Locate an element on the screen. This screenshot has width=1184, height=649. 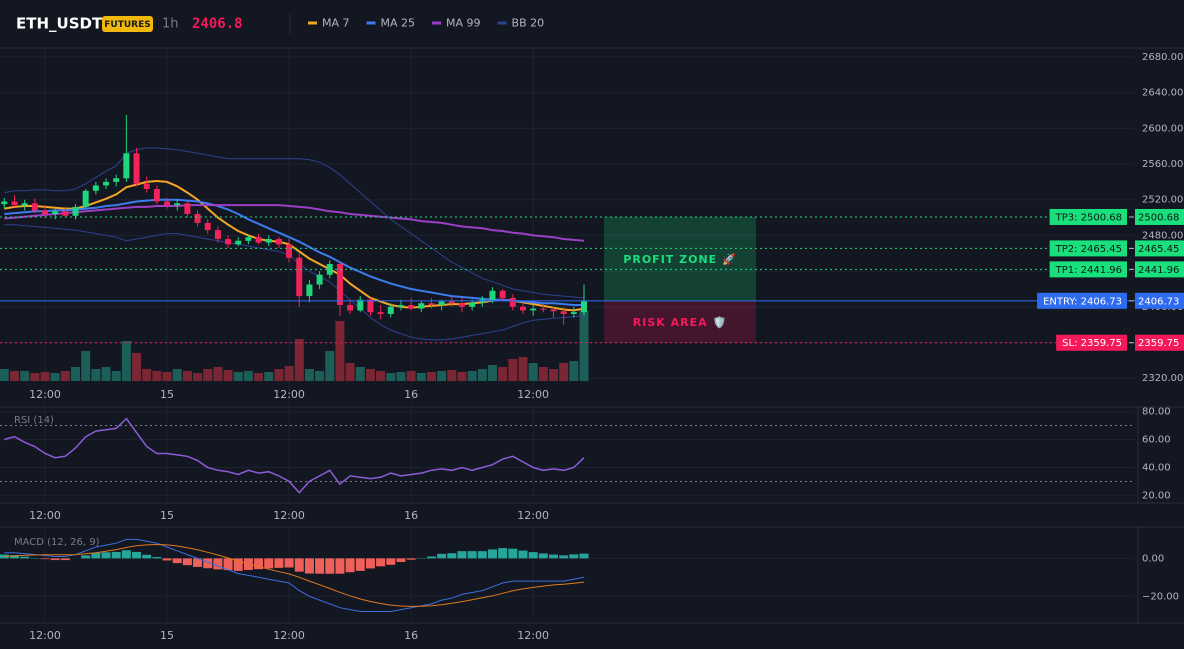
price-axis-tag: 2359.75 is located at coordinates (1158, 343).